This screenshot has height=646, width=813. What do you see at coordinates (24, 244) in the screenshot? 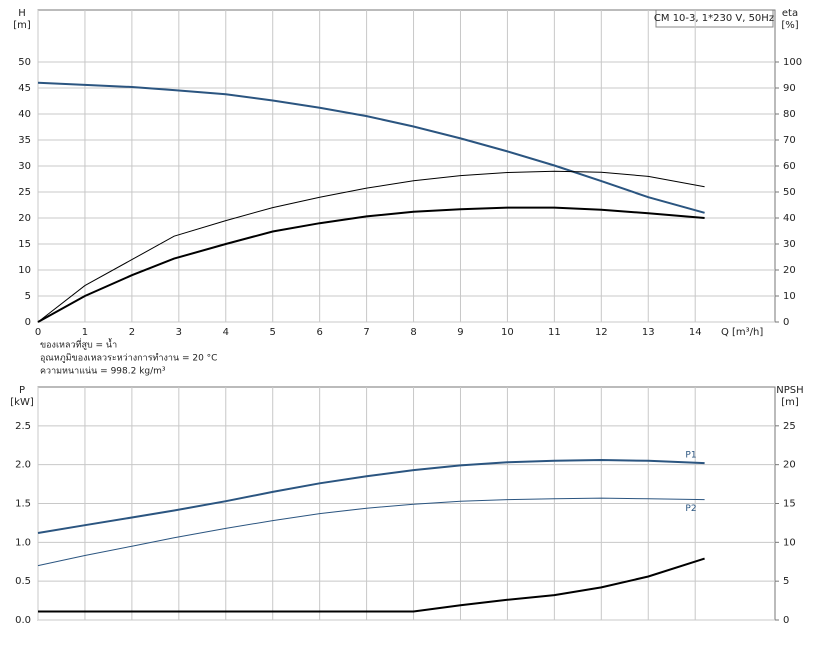
I see `y-tick-label: 15` at bounding box center [24, 244].